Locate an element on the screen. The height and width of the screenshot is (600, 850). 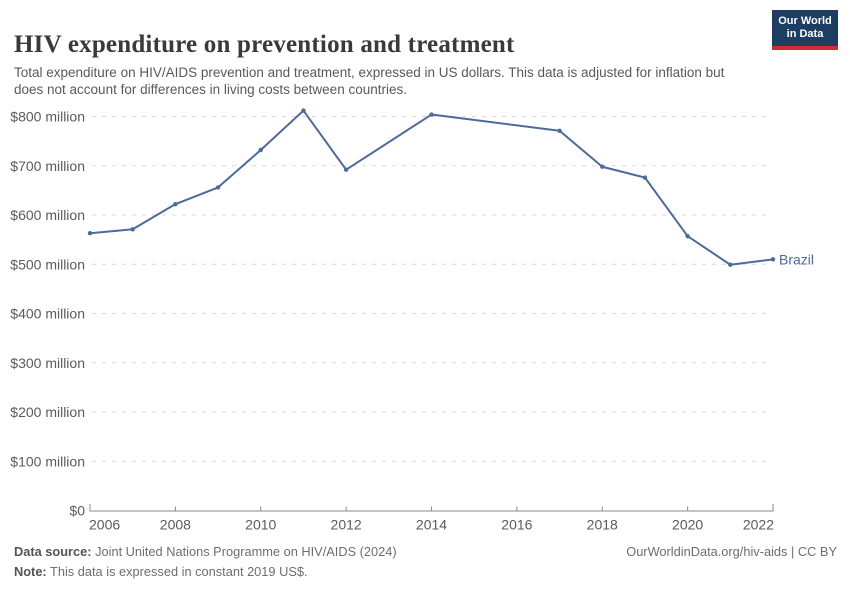
y-axis-tick-label: $100 million is located at coordinates (47, 461).